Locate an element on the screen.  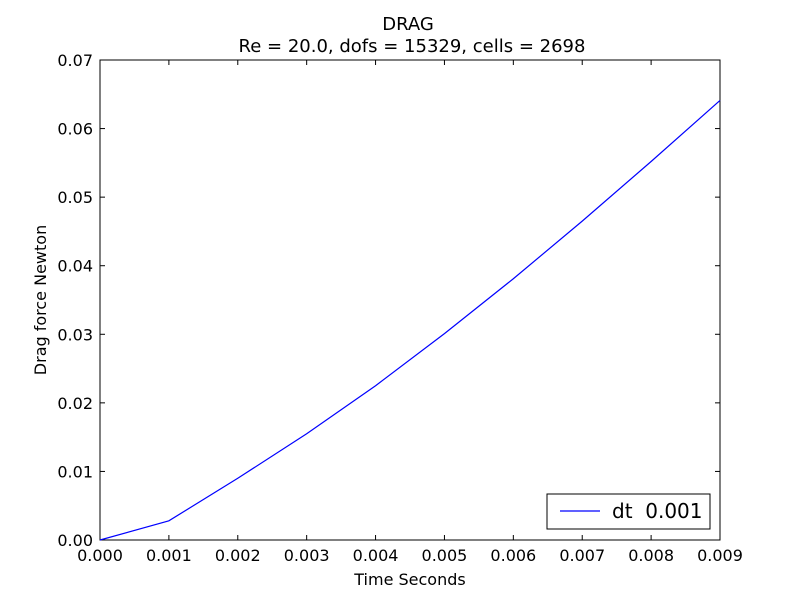
y-tick-label: 0.02 is located at coordinates (75, 403).